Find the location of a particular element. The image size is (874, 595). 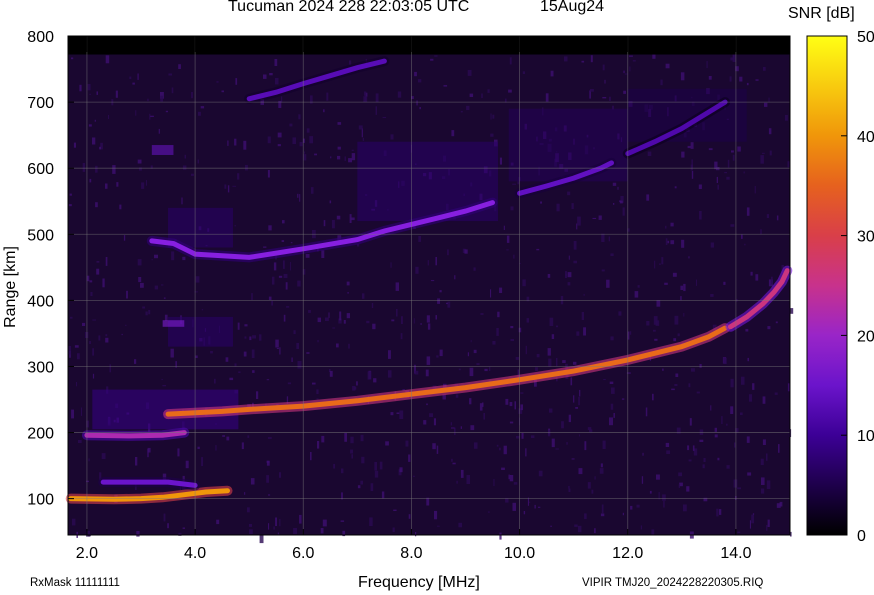

x-tick-label: 4.0 is located at coordinates (195, 553).